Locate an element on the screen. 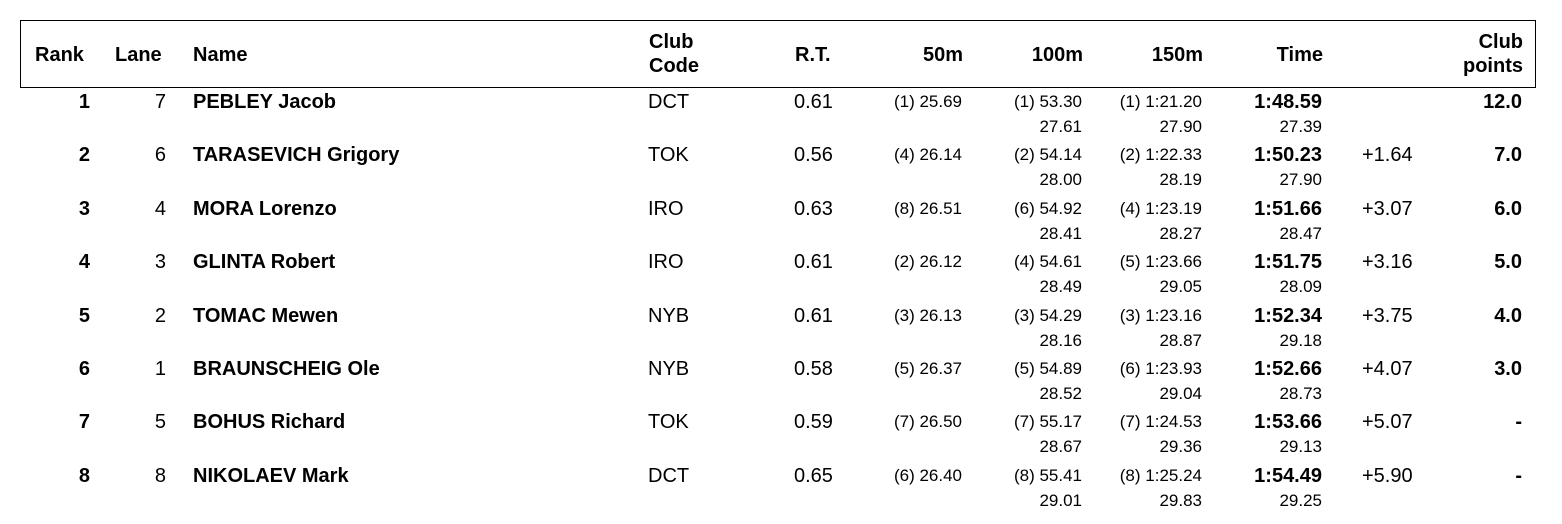 The height and width of the screenshot is (524, 1562). header-100m: 100m is located at coordinates (1057, 55).